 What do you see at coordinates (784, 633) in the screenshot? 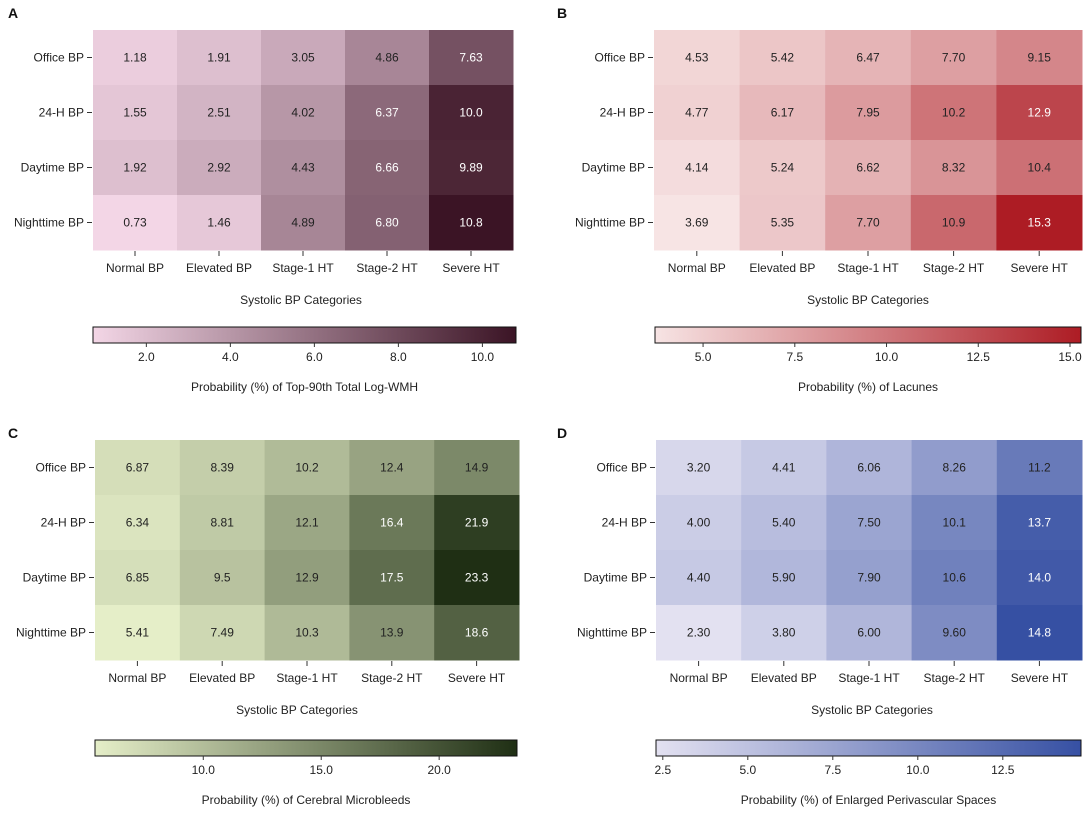
I see `cell-value-label: 3.80` at bounding box center [784, 633].